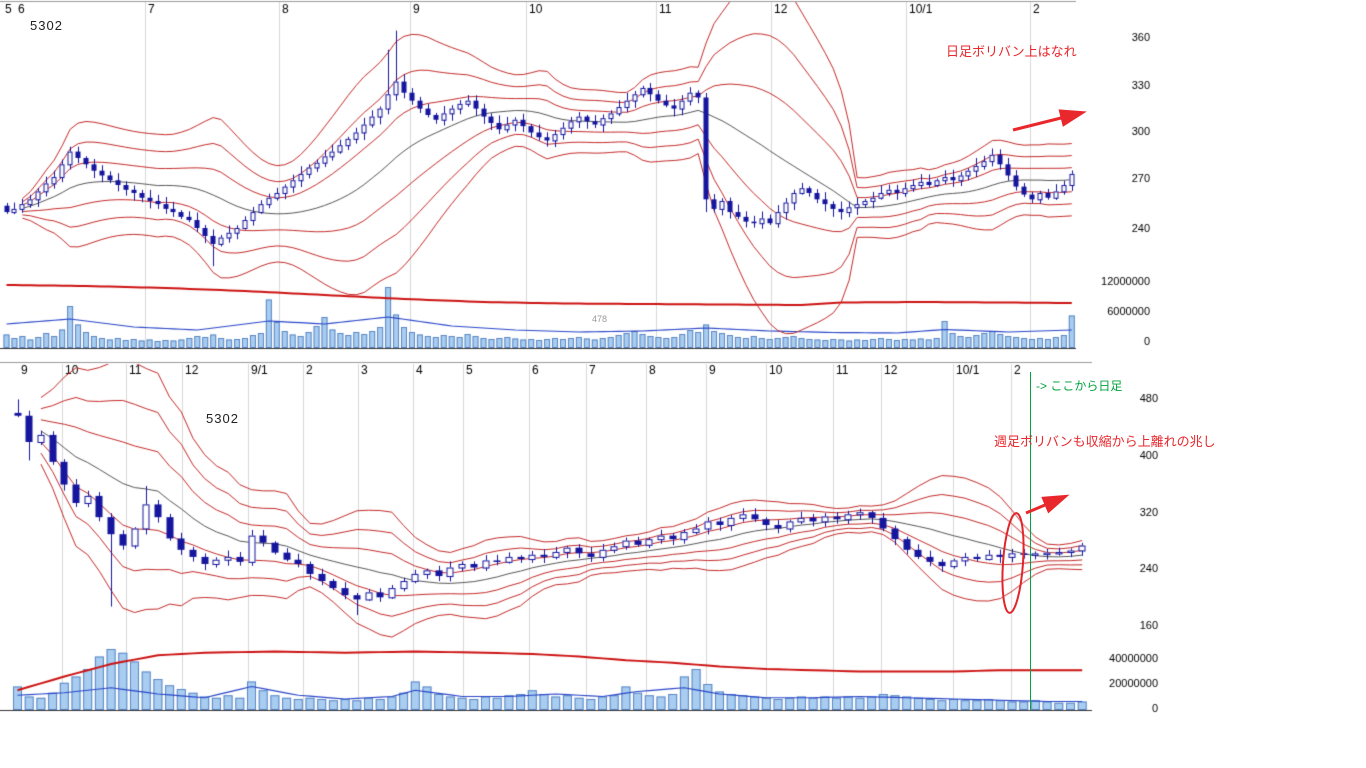 The height and width of the screenshot is (768, 1366). Describe the element at coordinates (222, 418) in the screenshot. I see `weekly-symbol-label: 5302` at that location.